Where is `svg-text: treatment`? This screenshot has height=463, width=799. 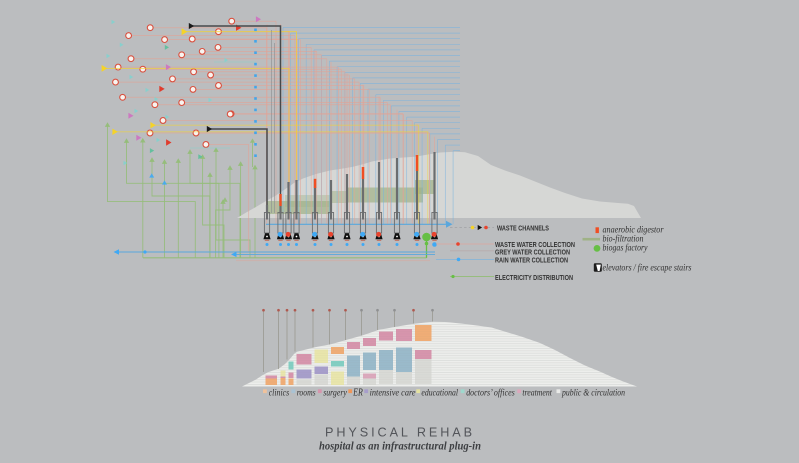 svg-text: treatment is located at coordinates (537, 393).